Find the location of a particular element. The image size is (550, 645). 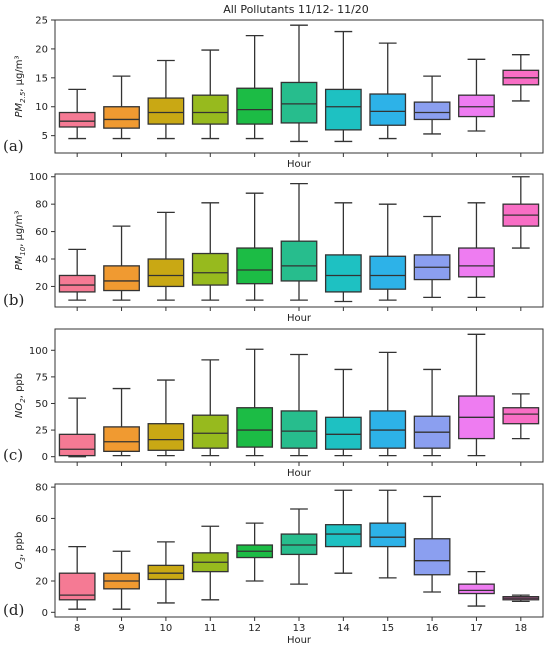

panel-label: (c) is located at coordinates (13, 455).